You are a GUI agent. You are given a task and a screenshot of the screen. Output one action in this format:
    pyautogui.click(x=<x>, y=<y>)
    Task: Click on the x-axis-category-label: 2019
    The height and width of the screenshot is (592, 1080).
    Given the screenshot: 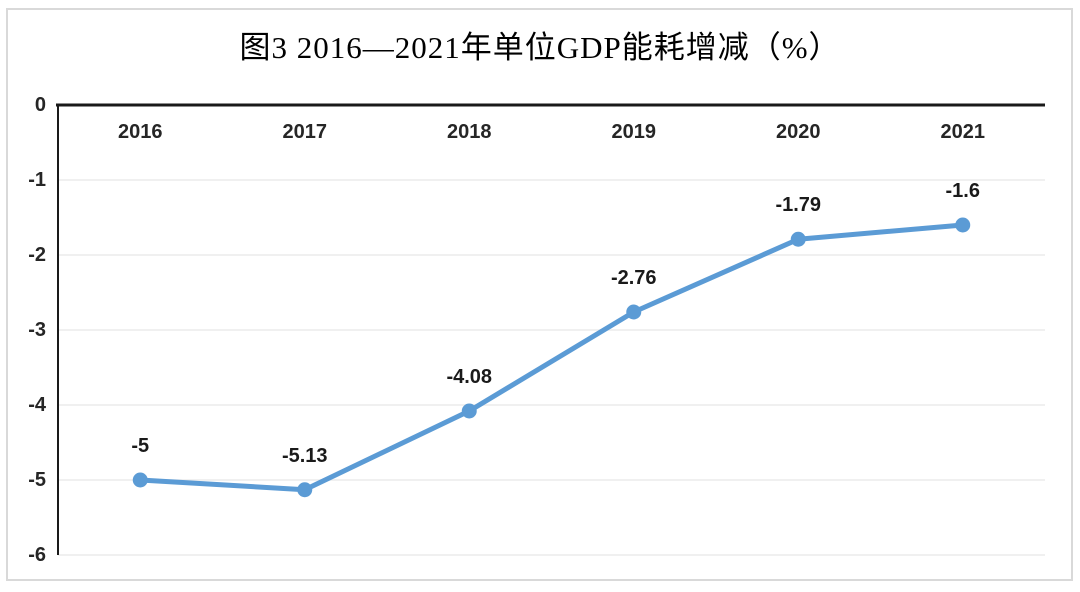 What is the action you would take?
    pyautogui.click(x=634, y=132)
    